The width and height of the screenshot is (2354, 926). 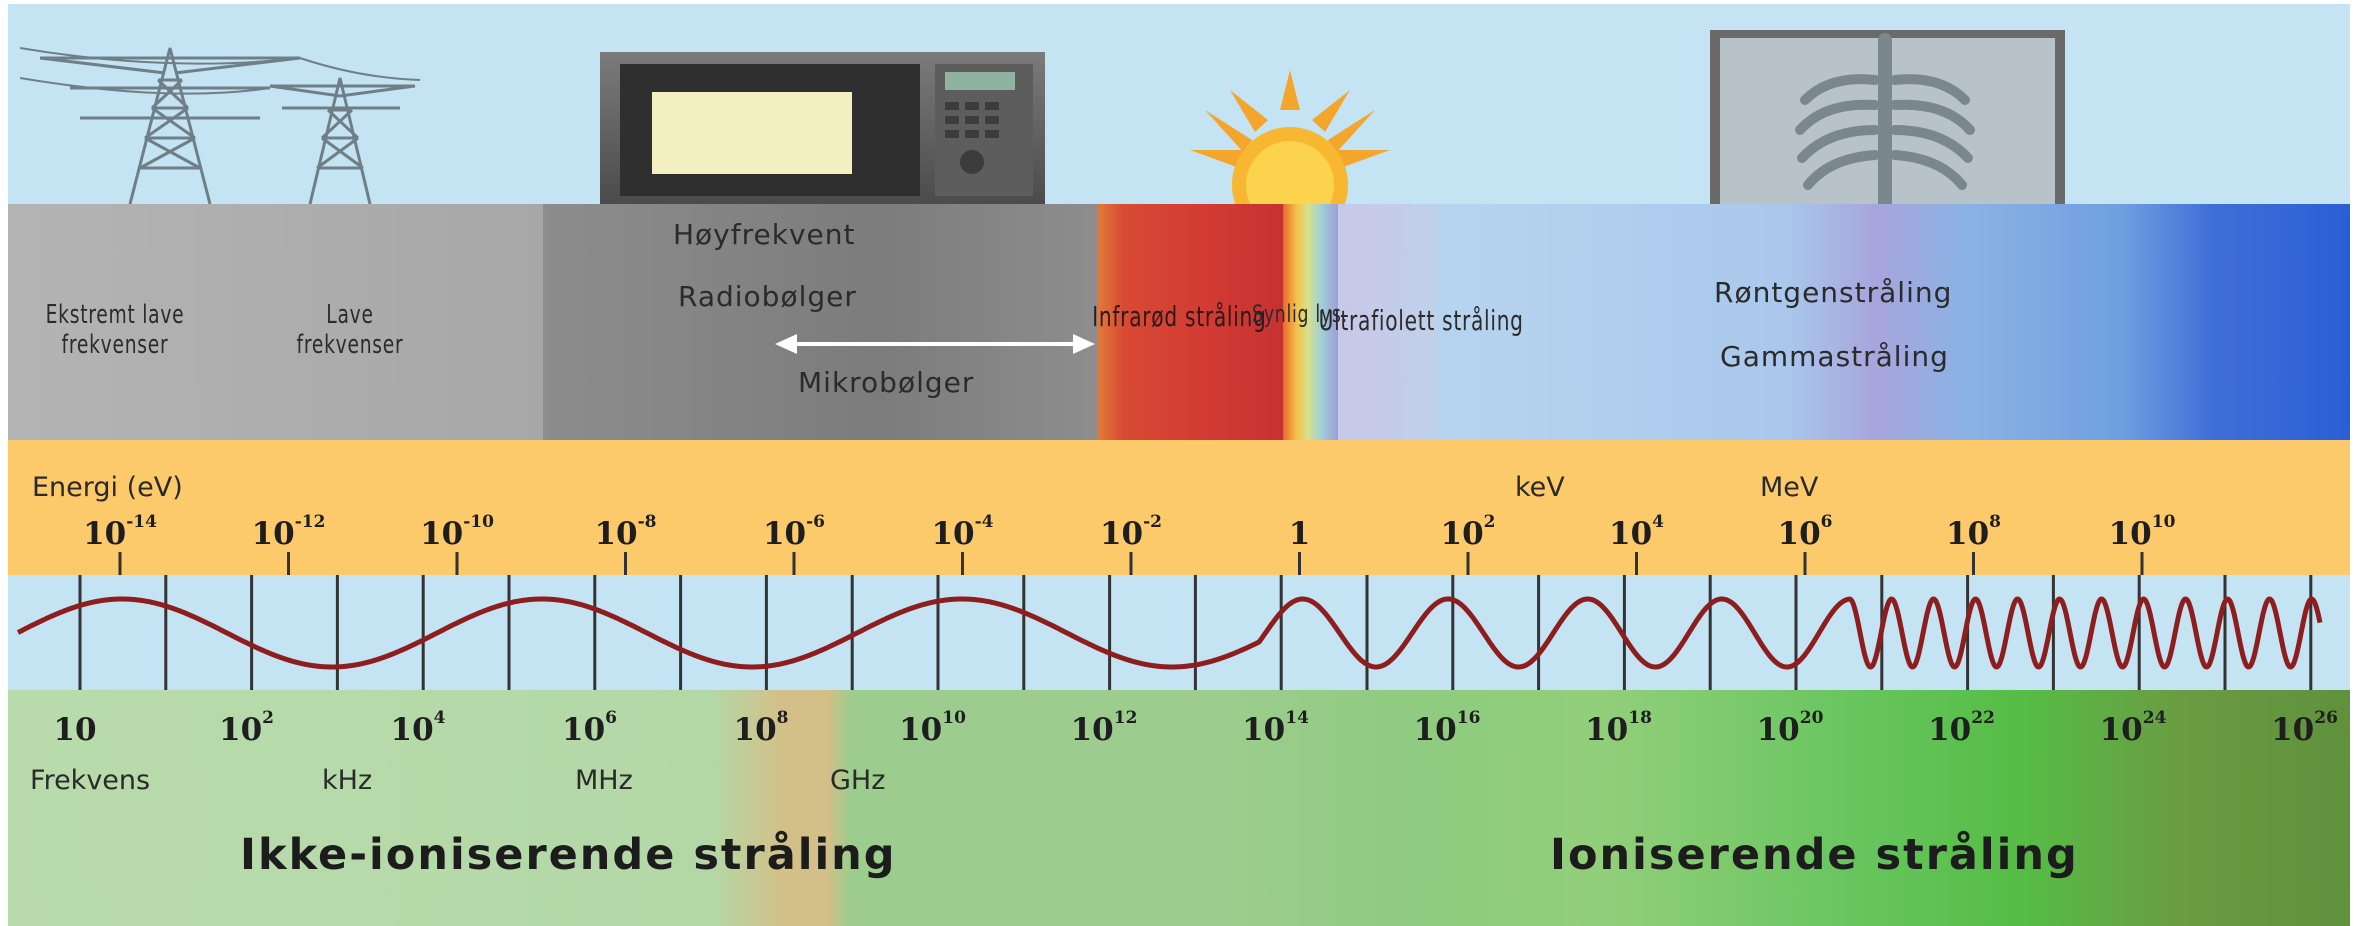 I want to click on frequency-tick-label: 10¹², so click(x=1104, y=728).